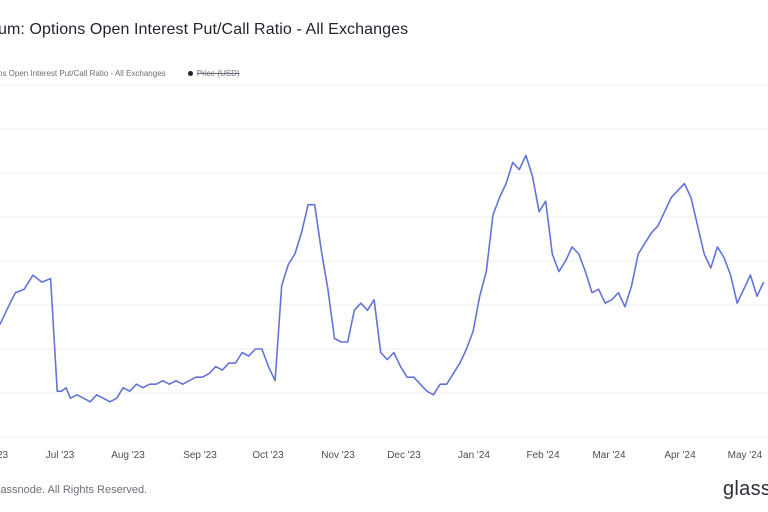 The width and height of the screenshot is (768, 512). I want to click on x-tick-label: Oct '23, so click(268, 455).